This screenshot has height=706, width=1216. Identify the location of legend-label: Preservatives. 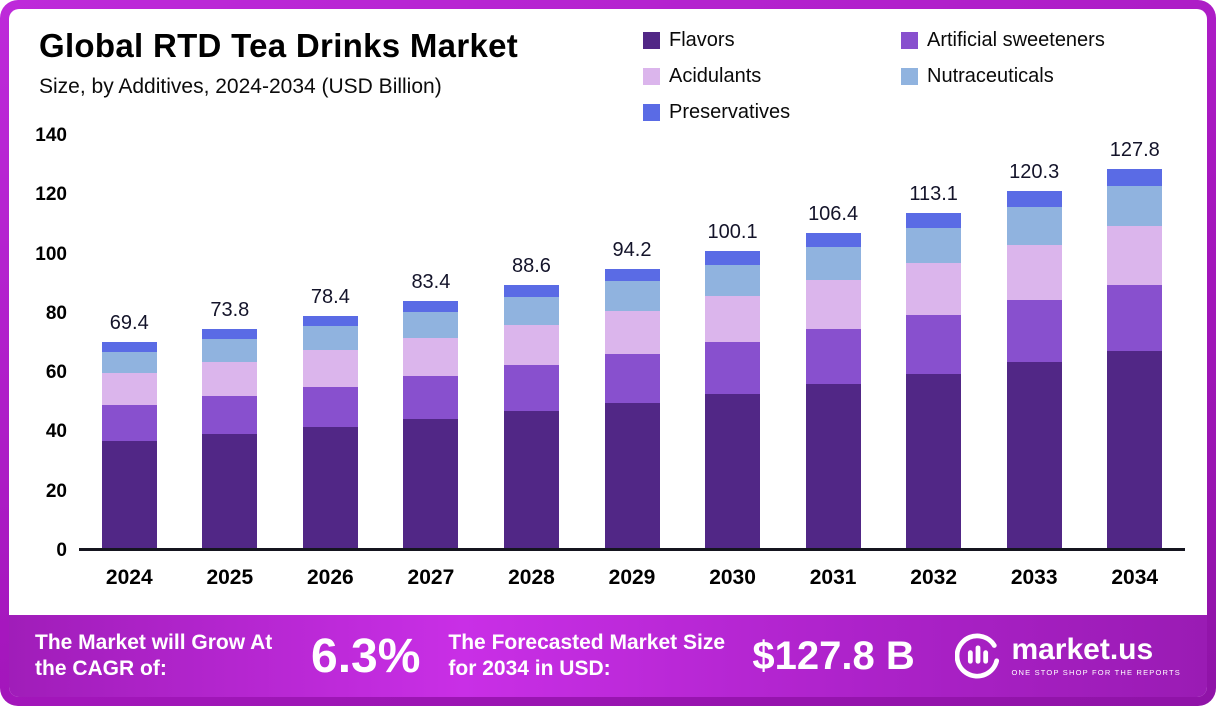
(730, 112).